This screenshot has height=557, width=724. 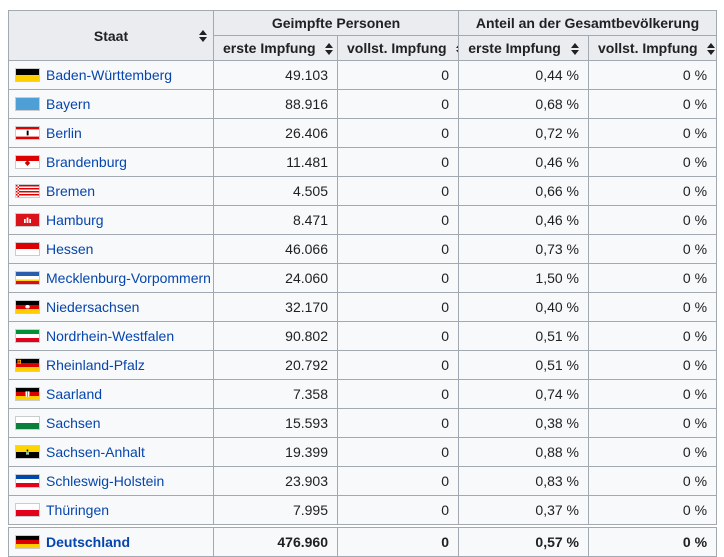 What do you see at coordinates (523, 510) in the screenshot?
I see `cell-erste-impfung-anteil: 0,37 %` at bounding box center [523, 510].